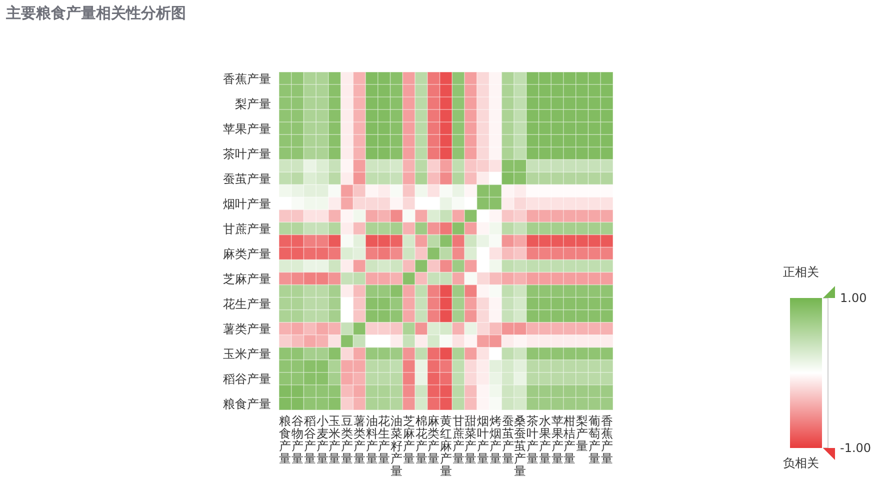 The image size is (888, 478). Describe the element at coordinates (247, 203) in the screenshot. I see `y-tick-label: 烟叶产量` at that location.